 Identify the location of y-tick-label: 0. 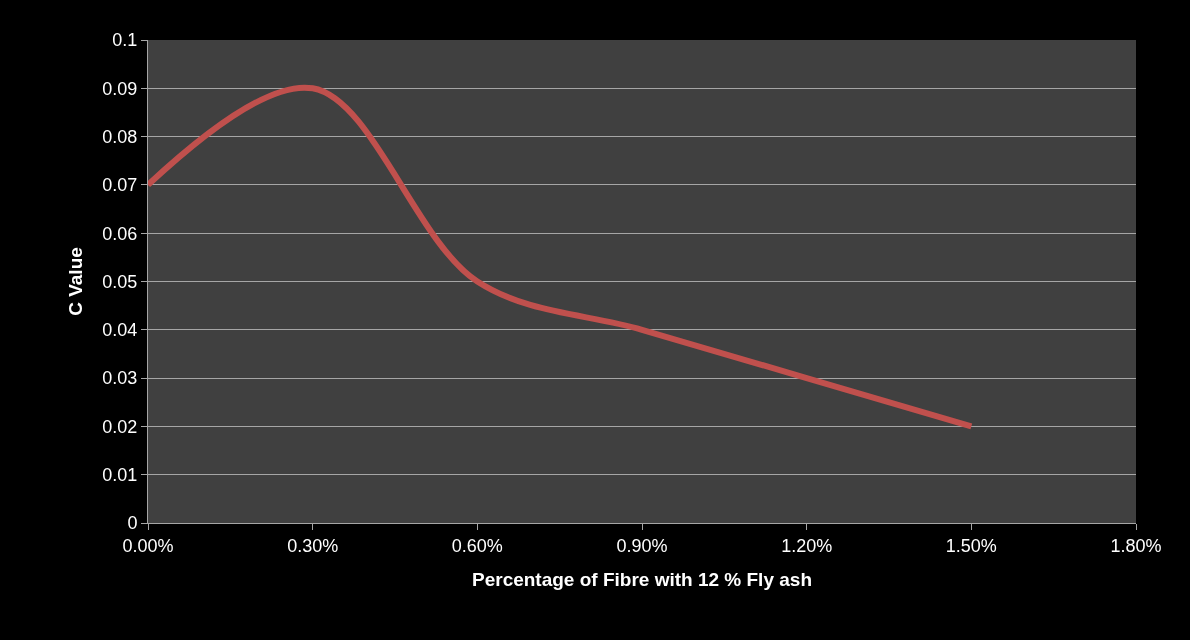
(132, 523).